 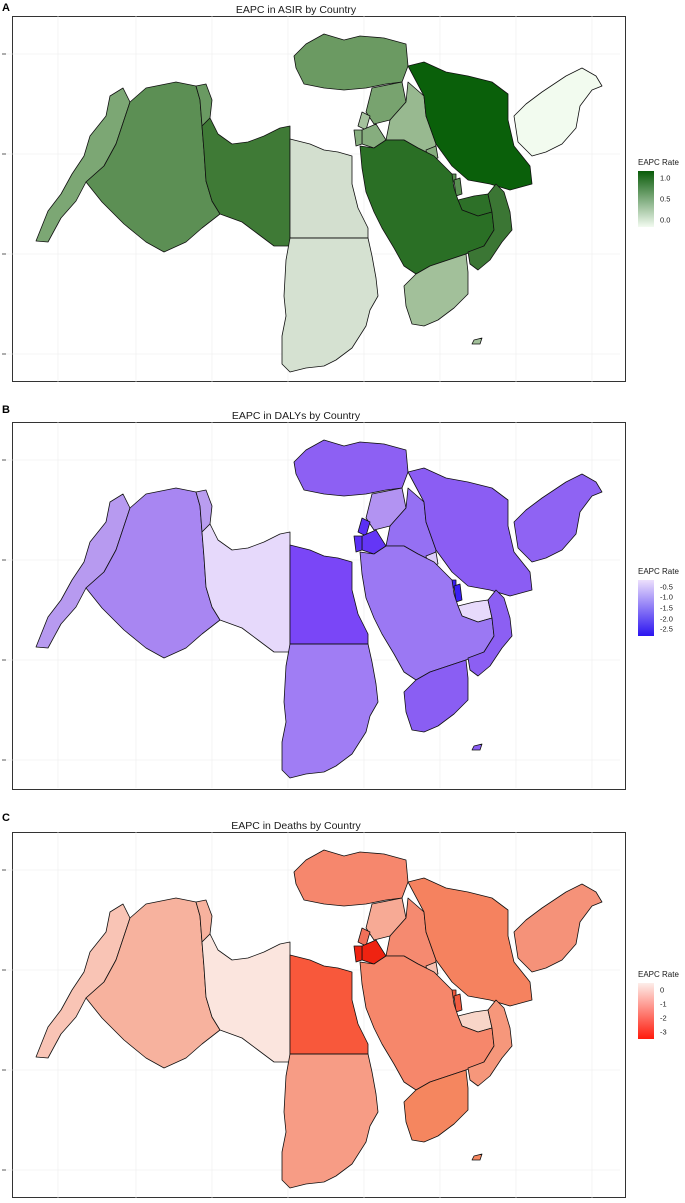 I want to click on legend-tick-label: 0, so click(x=662, y=989).